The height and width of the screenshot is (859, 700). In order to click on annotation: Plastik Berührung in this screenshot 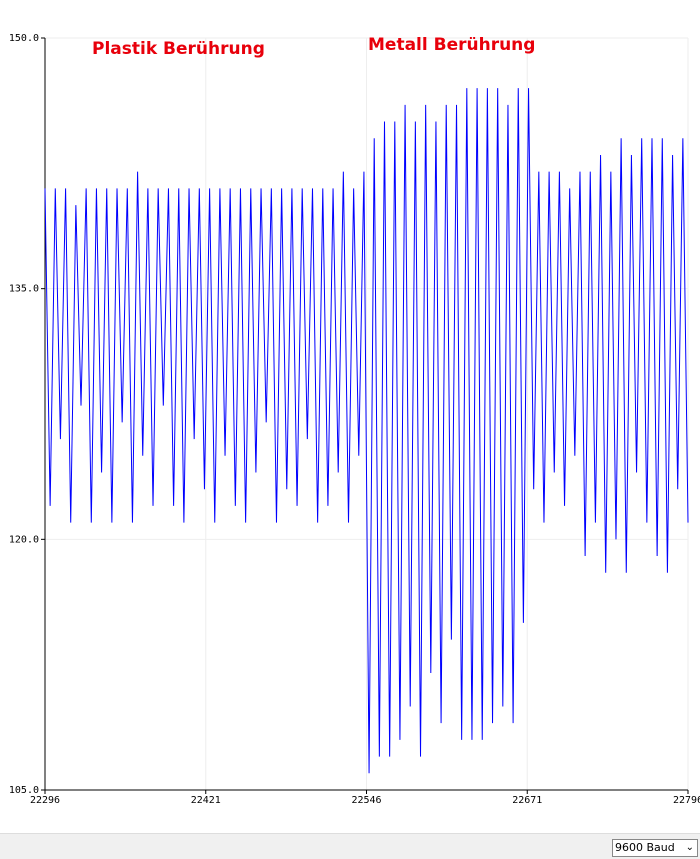, I will do `click(178, 49)`.